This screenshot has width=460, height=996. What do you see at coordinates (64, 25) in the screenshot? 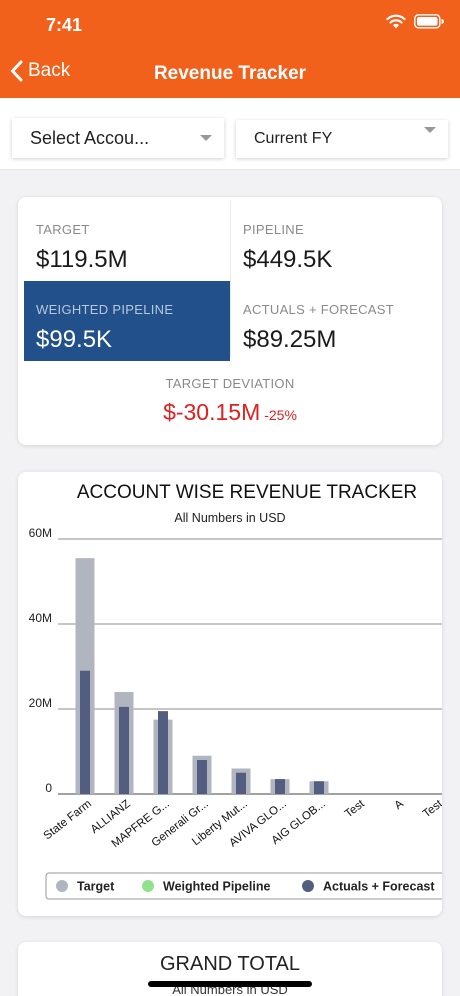
I see `status-time: 7:41` at bounding box center [64, 25].